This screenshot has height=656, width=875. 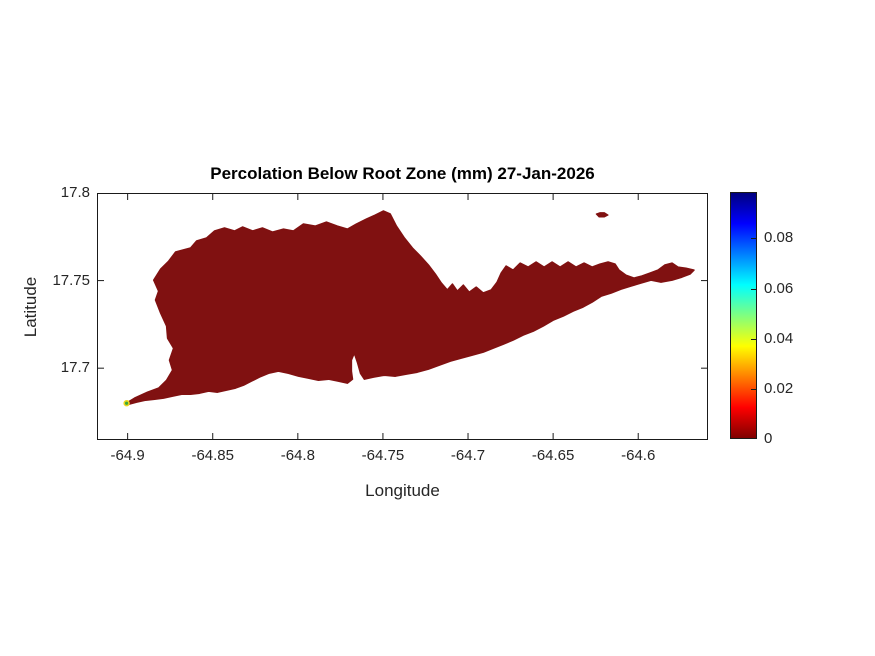 What do you see at coordinates (75, 192) in the screenshot?
I see `y-tick-label: 17.8` at bounding box center [75, 192].